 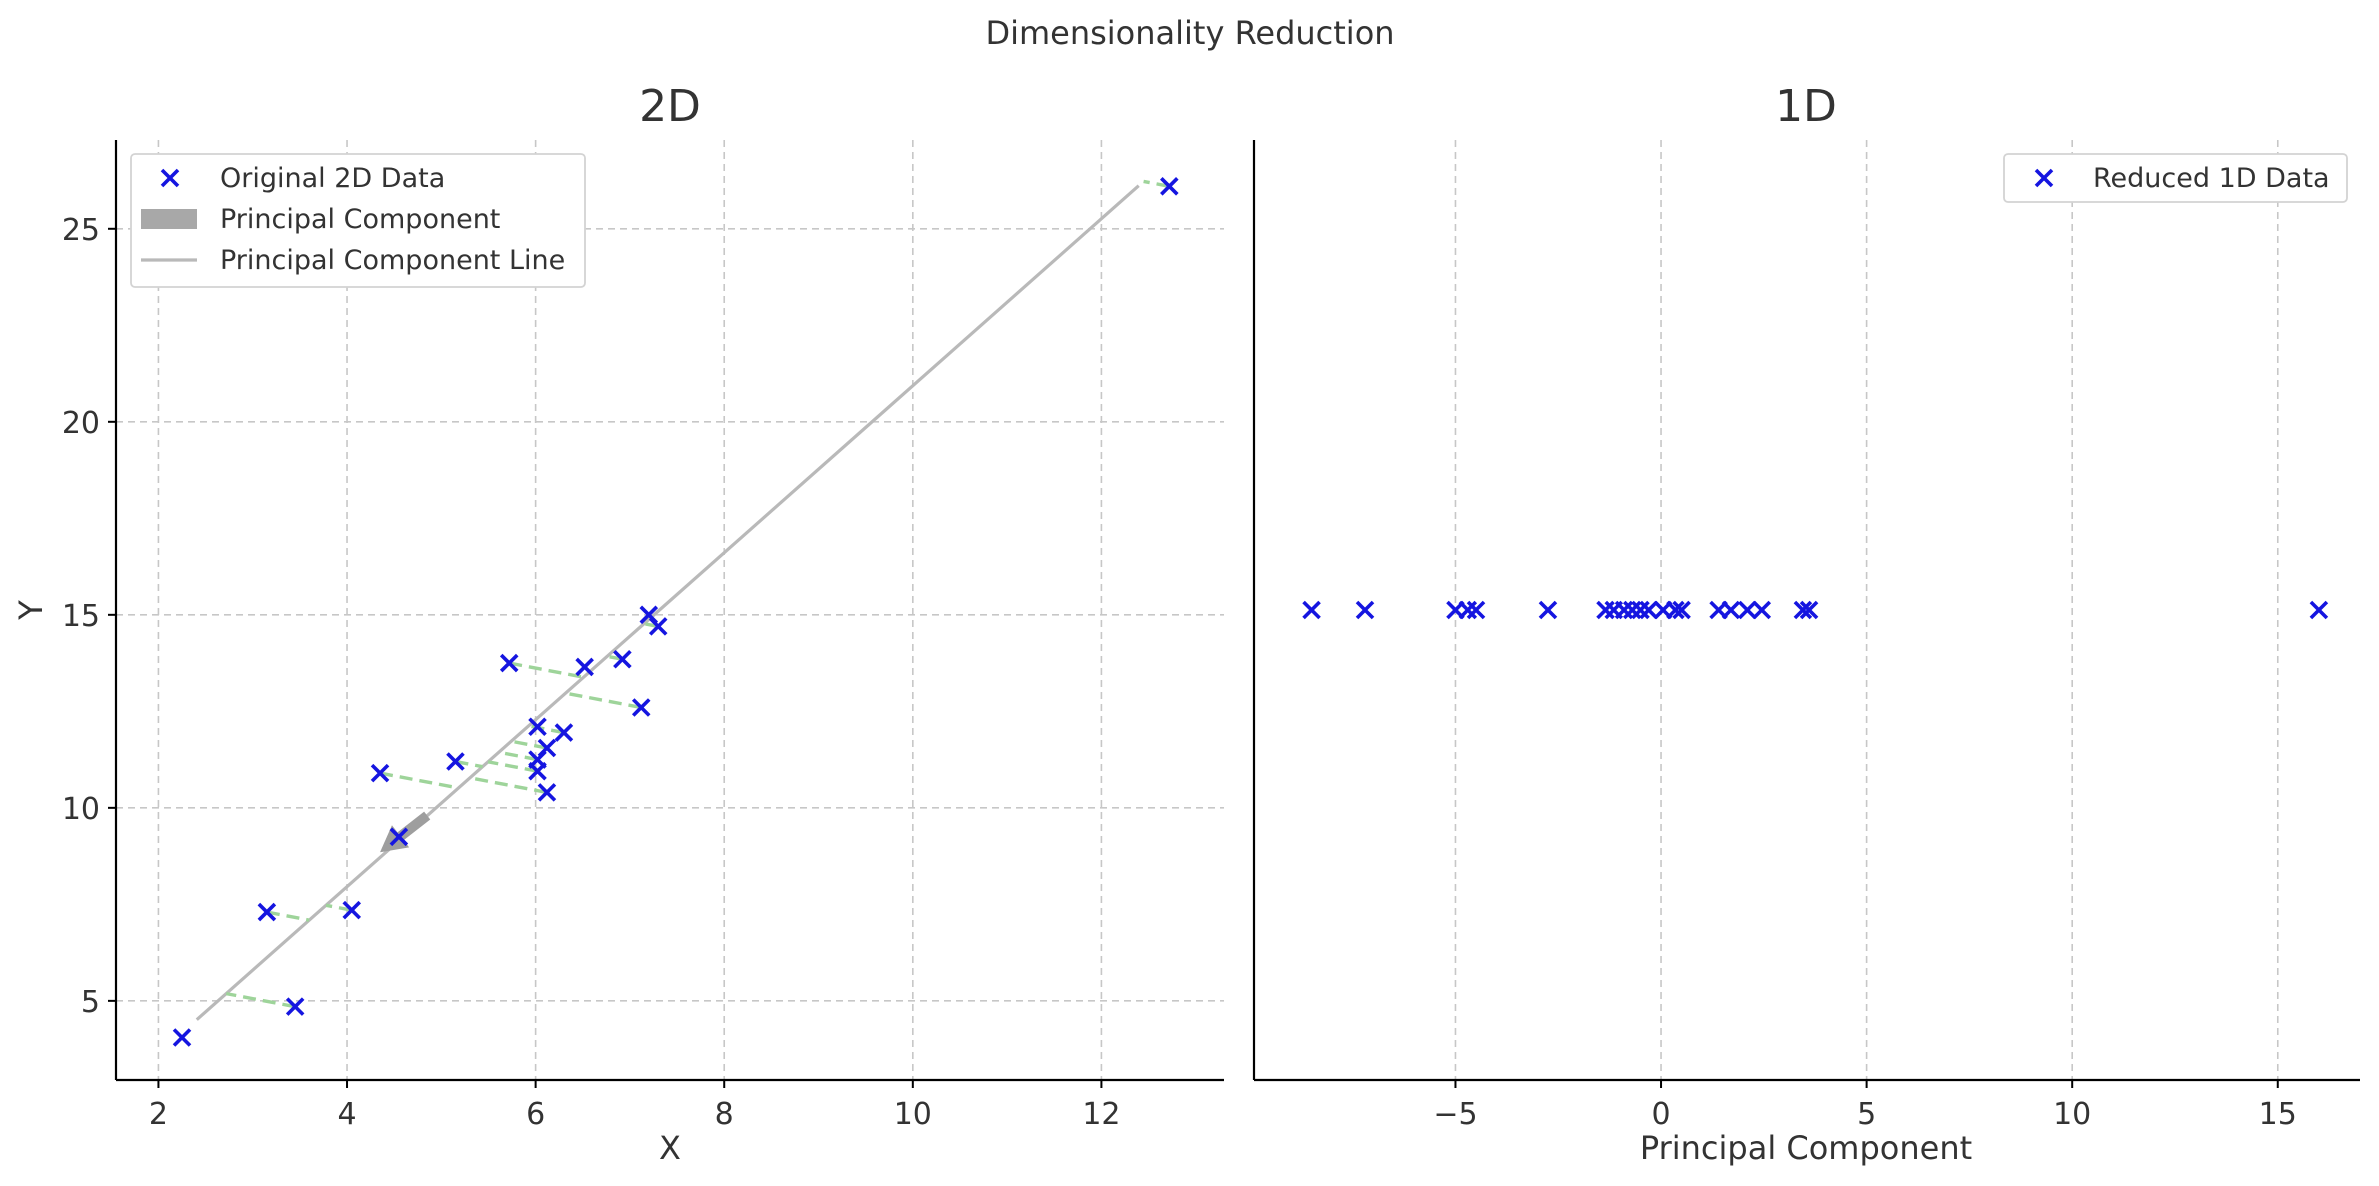 What do you see at coordinates (2278, 1114) in the screenshot?
I see `x-tick-label-1d: 15` at bounding box center [2278, 1114].